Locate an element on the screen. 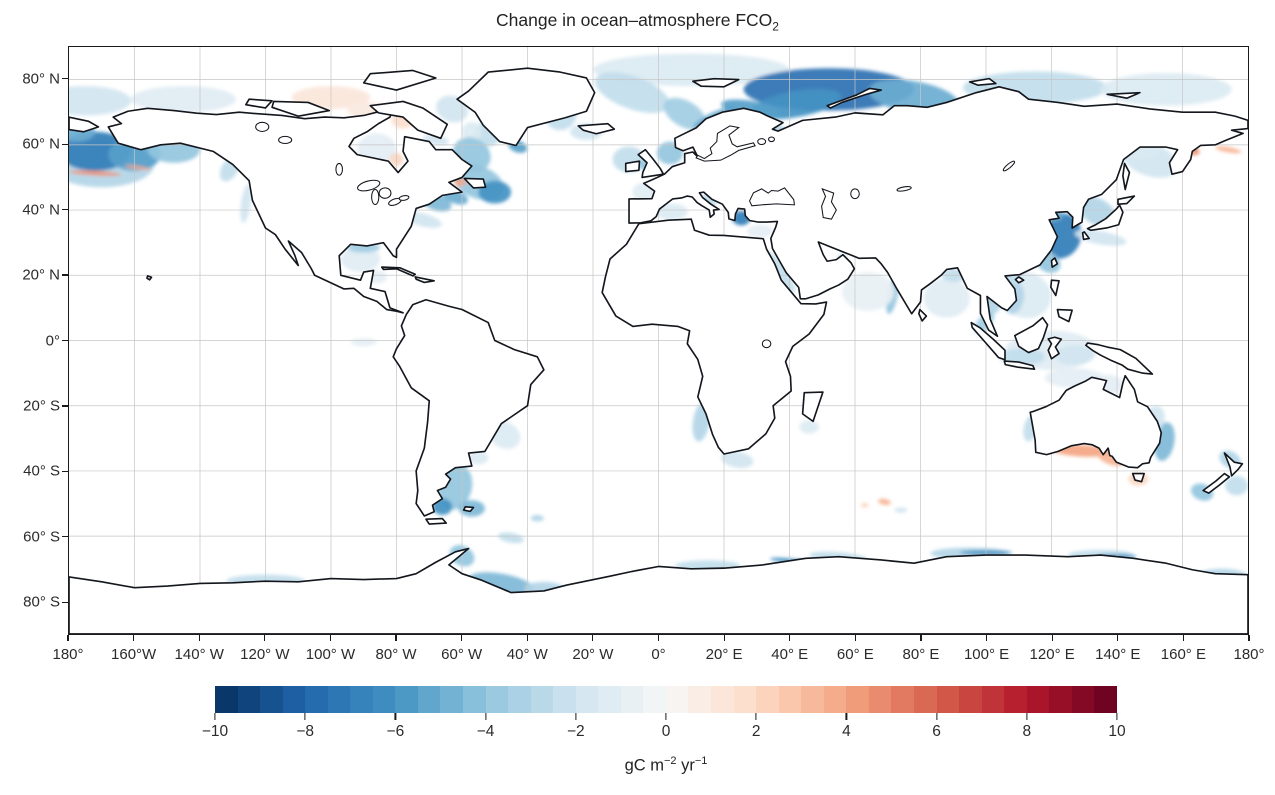  lon-tick-label: 100° W is located at coordinates (330, 654).